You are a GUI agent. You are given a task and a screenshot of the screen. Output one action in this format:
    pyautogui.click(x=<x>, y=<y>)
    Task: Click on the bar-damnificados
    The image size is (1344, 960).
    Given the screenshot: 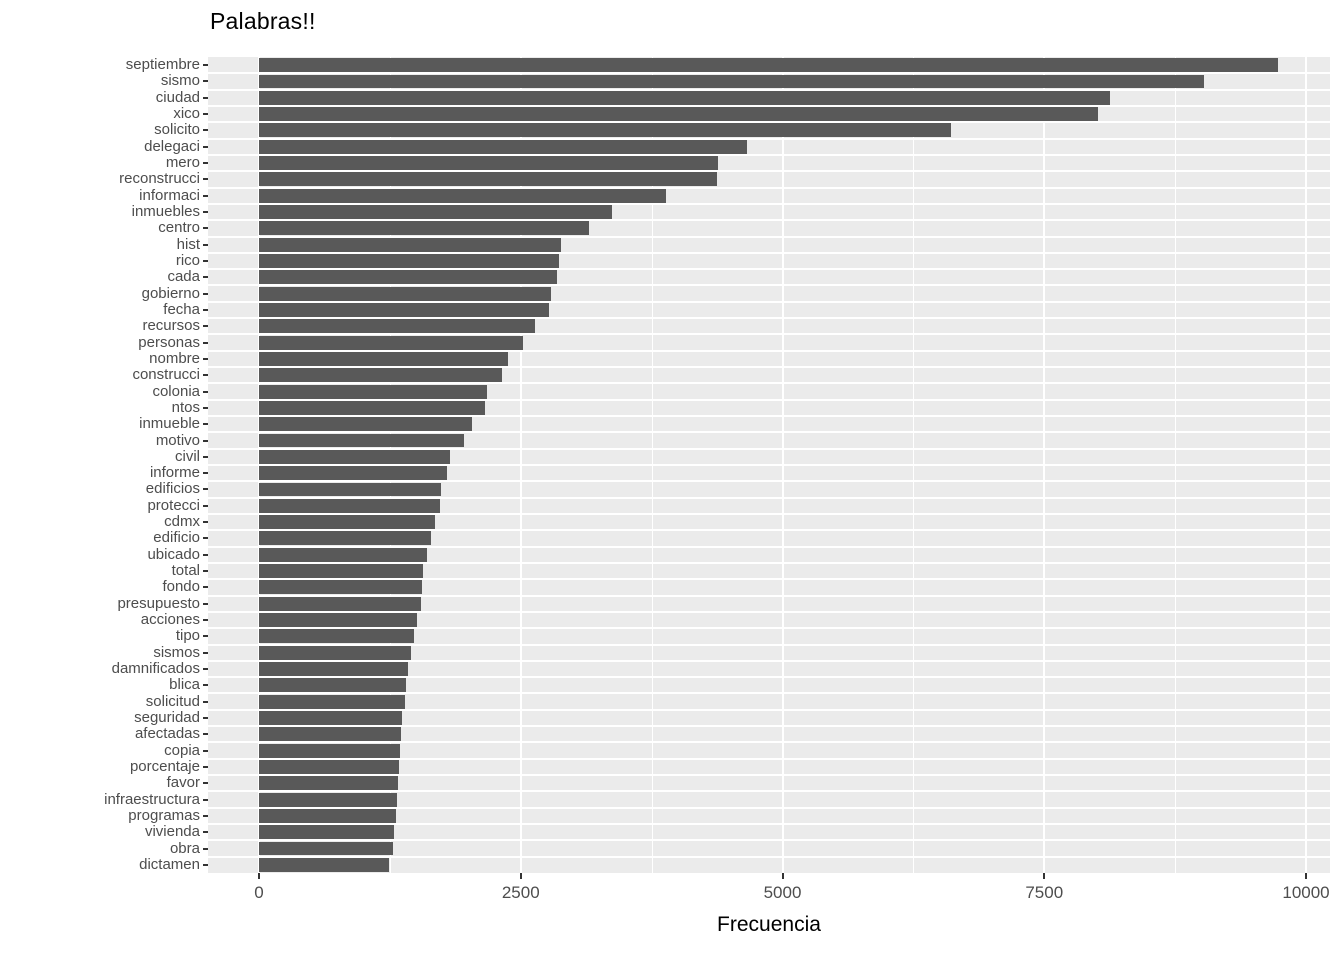 What is the action you would take?
    pyautogui.click(x=333, y=669)
    